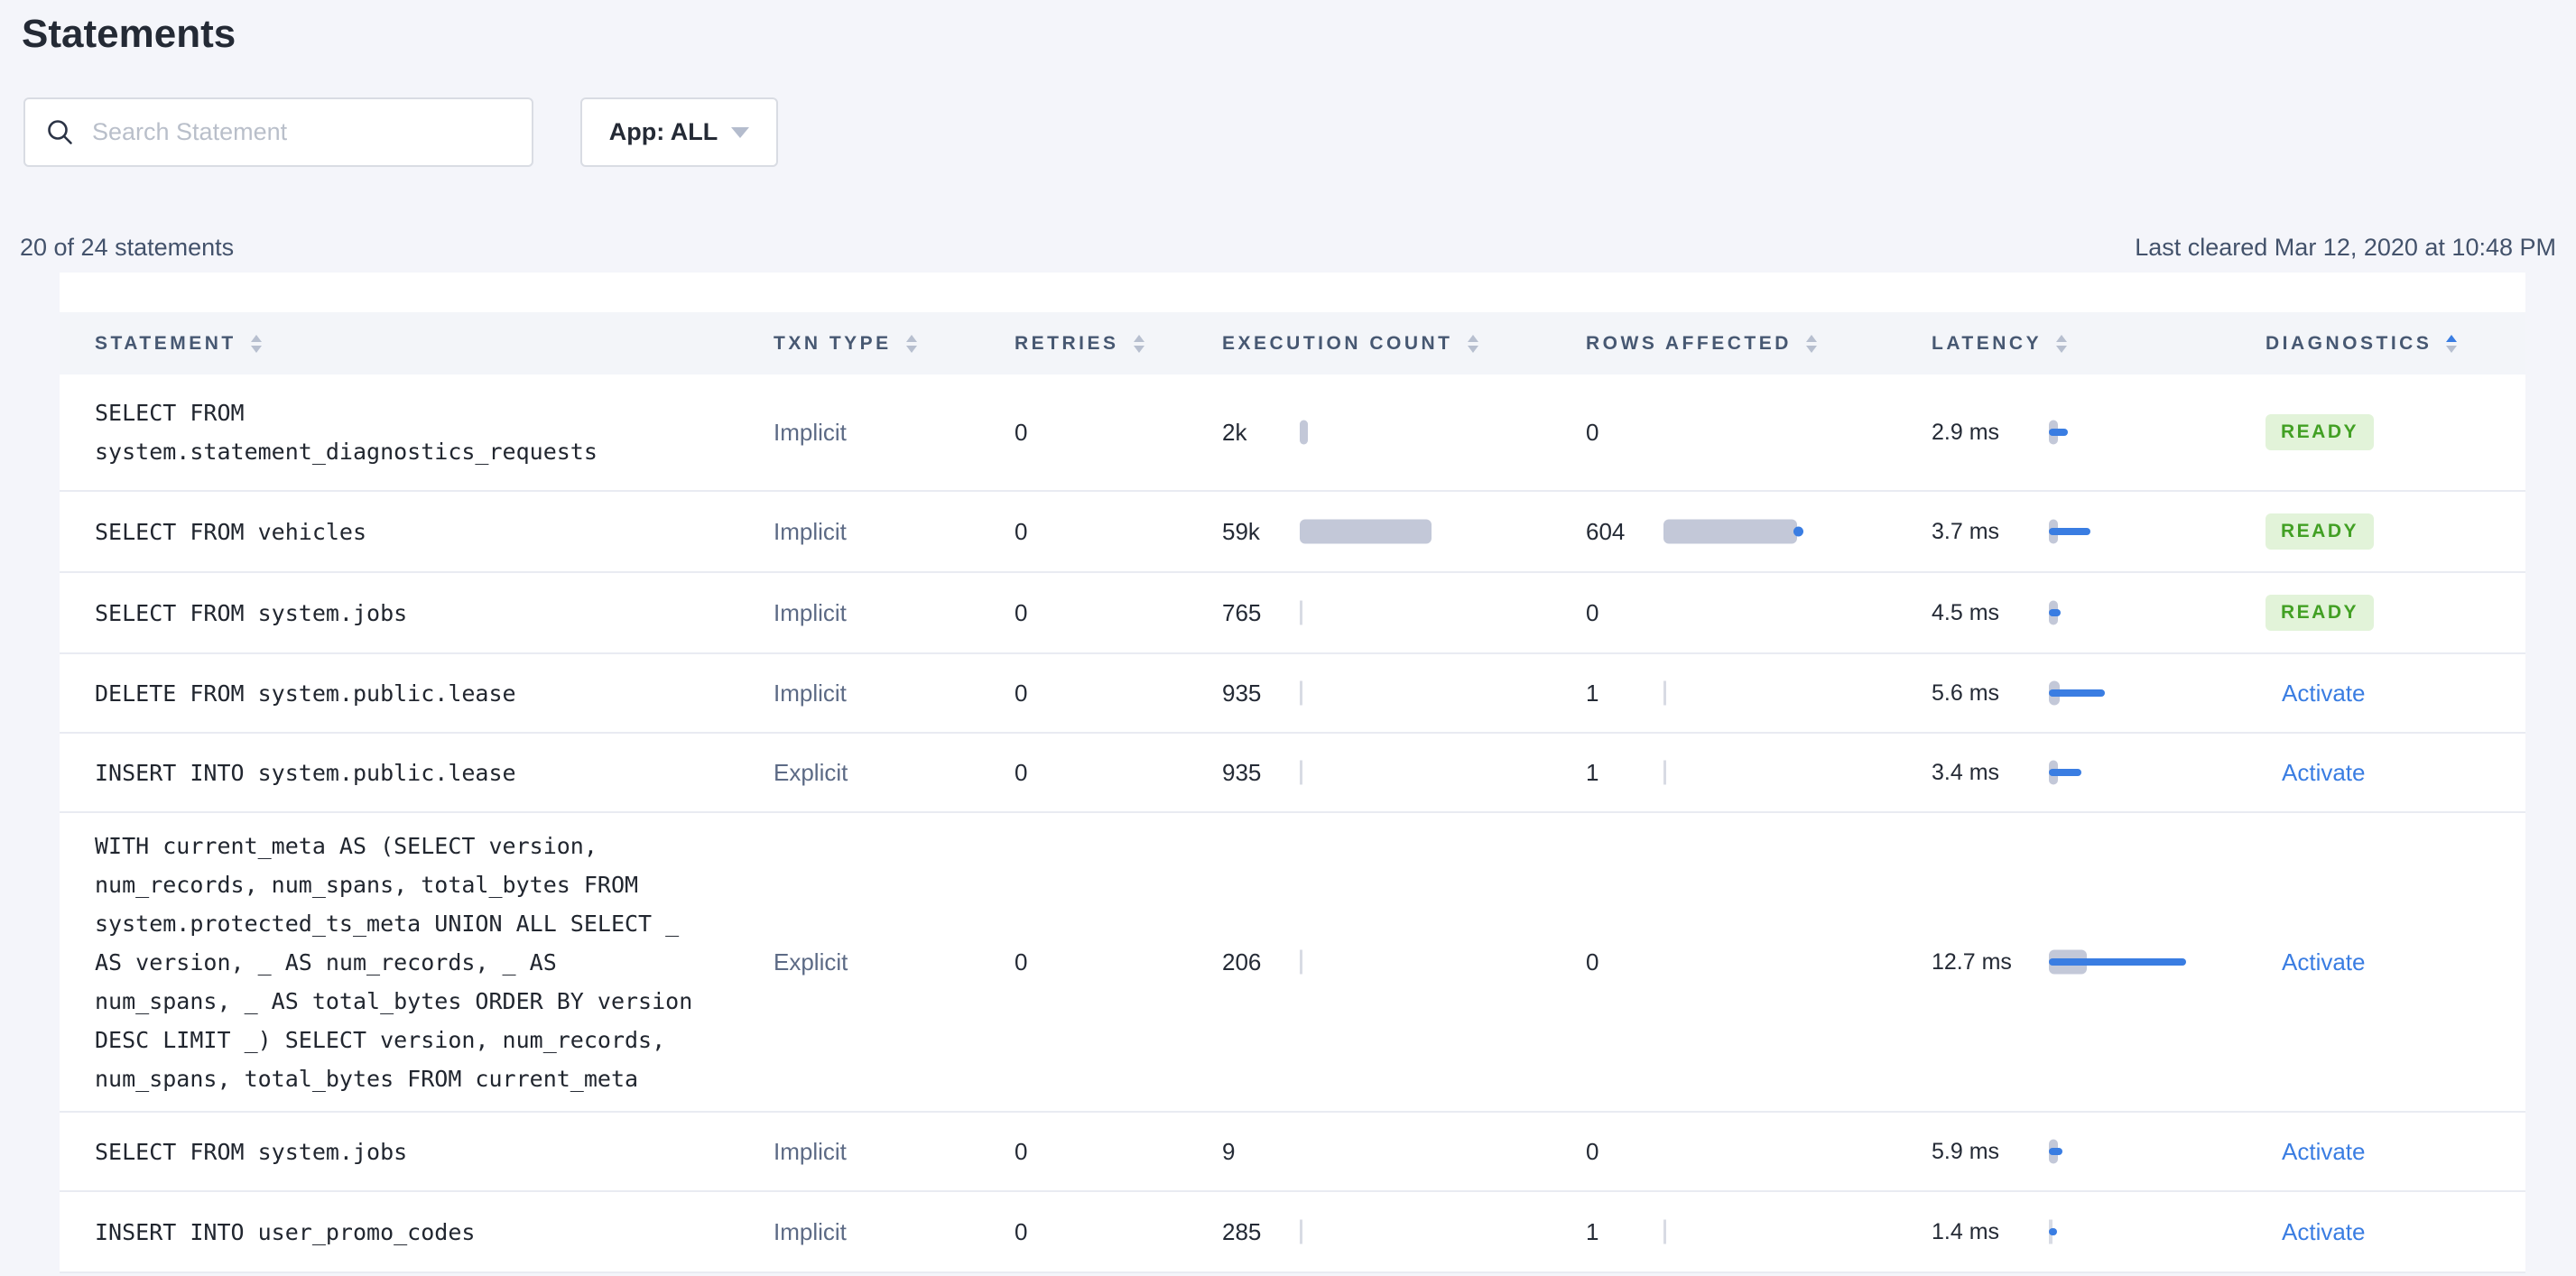  Describe the element at coordinates (1404, 612) in the screenshot. I see `execution-count-cell: 765` at that location.